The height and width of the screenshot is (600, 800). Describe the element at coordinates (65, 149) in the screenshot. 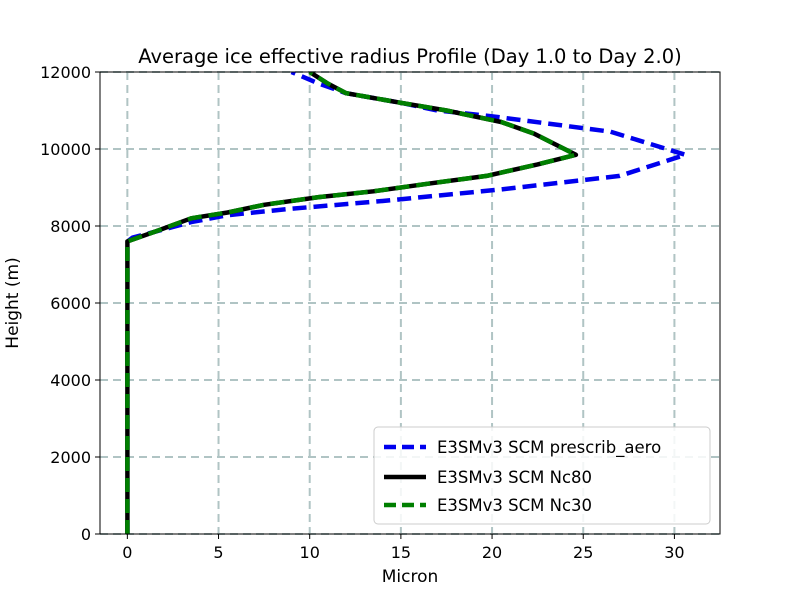

I see `y-tick-label: 10000` at that location.